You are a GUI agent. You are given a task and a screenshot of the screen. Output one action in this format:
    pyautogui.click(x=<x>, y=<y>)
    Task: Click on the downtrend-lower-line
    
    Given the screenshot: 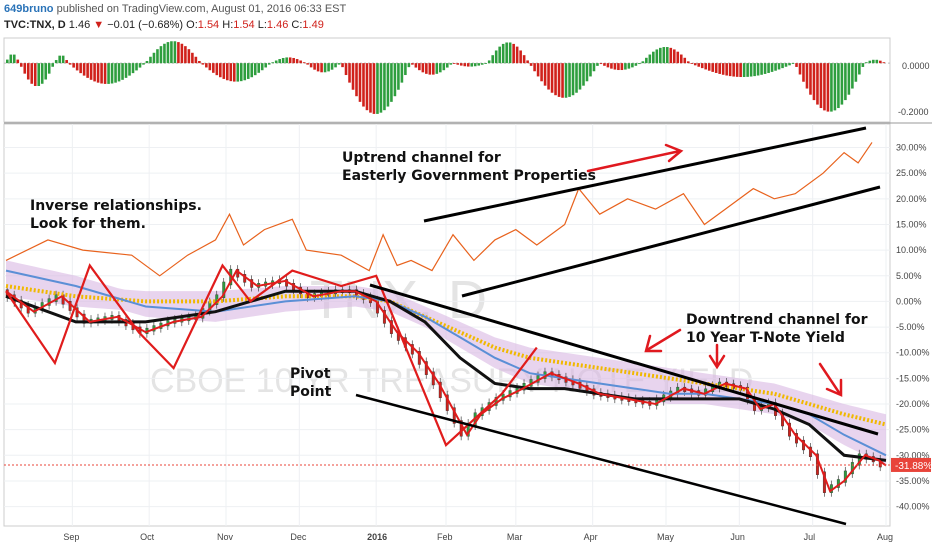 What is the action you would take?
    pyautogui.click(x=601, y=459)
    